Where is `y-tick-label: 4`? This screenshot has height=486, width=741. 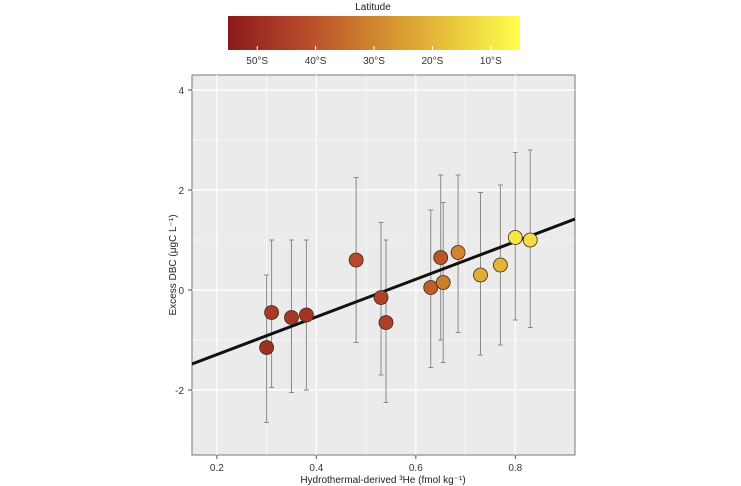
y-tick-label: 4 is located at coordinates (181, 91).